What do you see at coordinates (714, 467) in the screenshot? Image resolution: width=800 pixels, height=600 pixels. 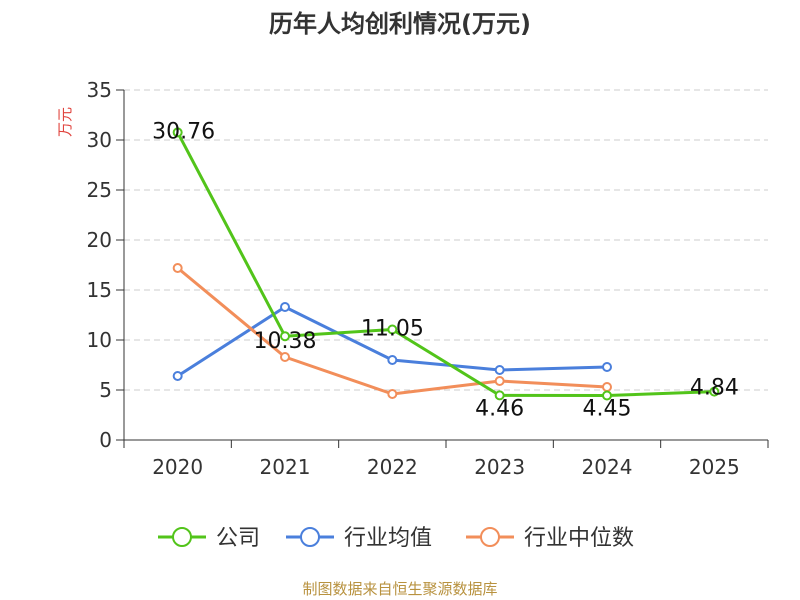 I see `x-tick-label: 2025` at bounding box center [714, 467].